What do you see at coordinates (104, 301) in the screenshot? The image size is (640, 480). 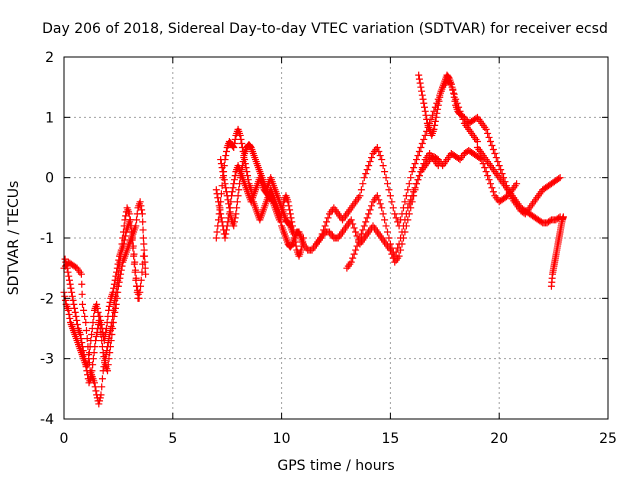 I see `series-track-early-c` at bounding box center [104, 301].